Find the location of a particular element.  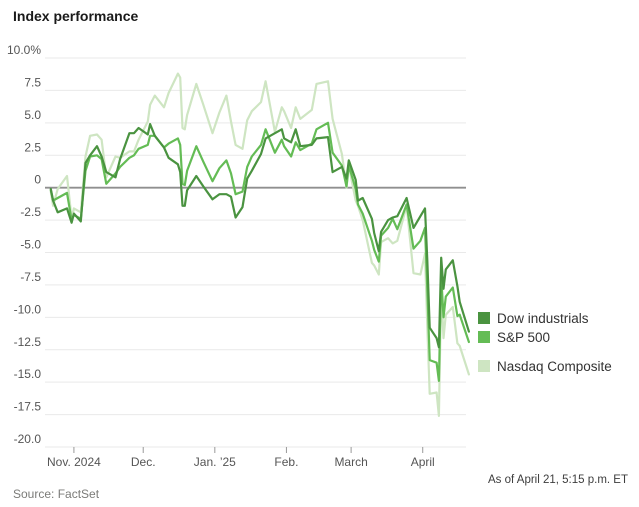

y-axis-label: -5.0 is located at coordinates (30, 245).